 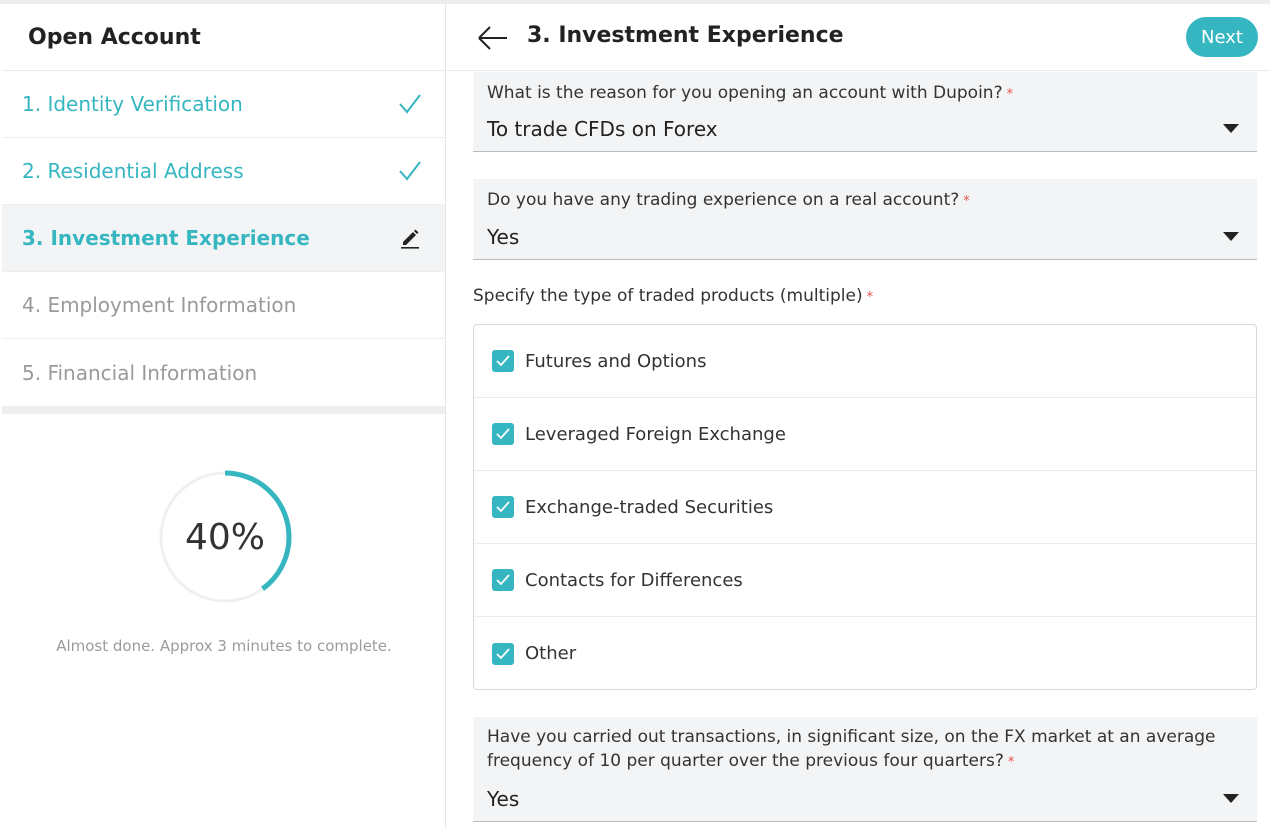 I want to click on checkbox-label: Futures and Options, so click(x=616, y=361).